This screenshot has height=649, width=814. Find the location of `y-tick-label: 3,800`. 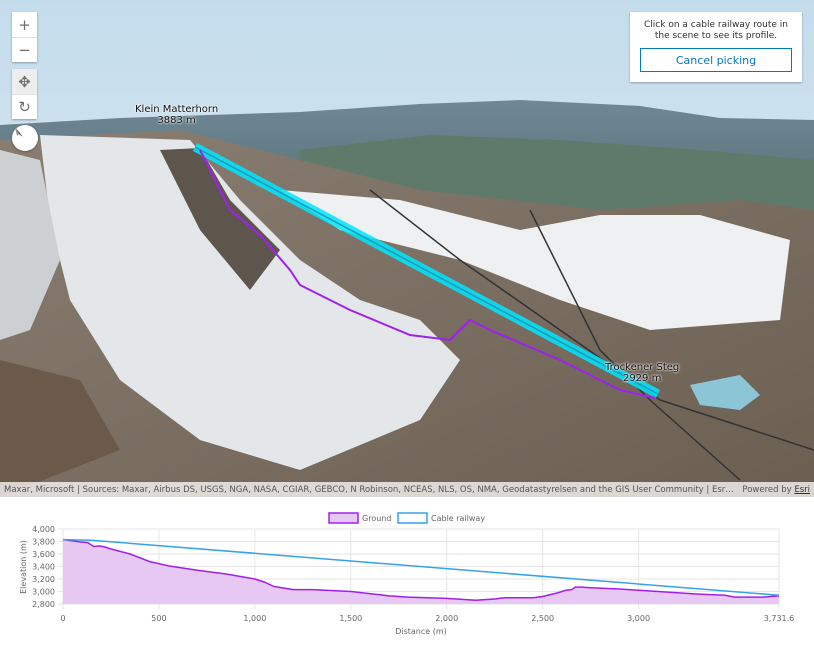

y-tick-label: 3,800 is located at coordinates (43, 542).